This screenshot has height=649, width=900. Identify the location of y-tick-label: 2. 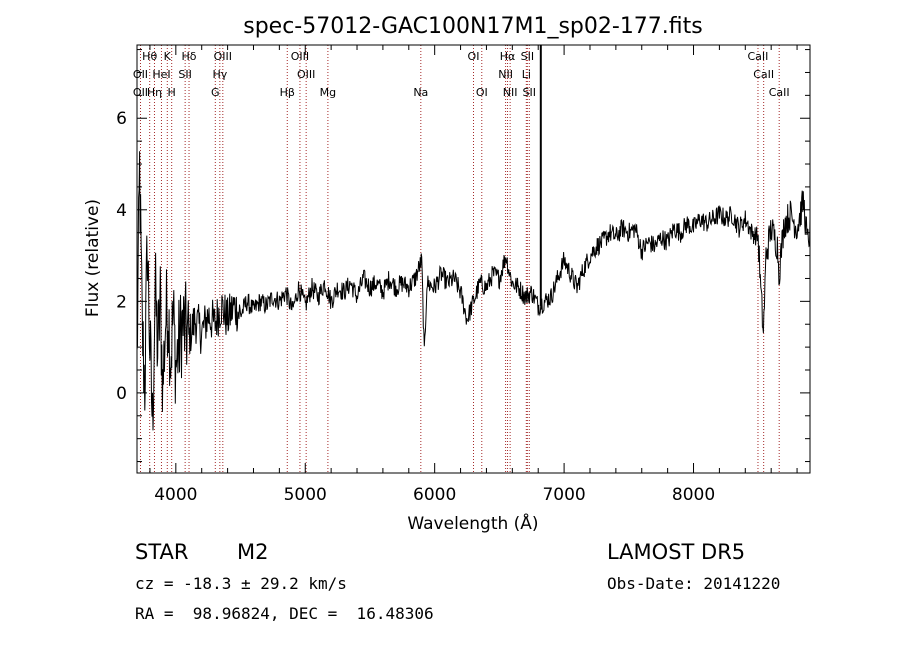
(121, 302).